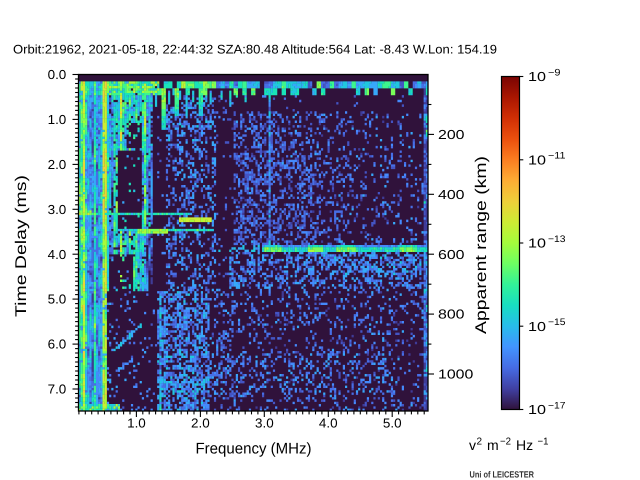 Image resolution: width=640 pixels, height=480 pixels. What do you see at coordinates (493, 445) in the screenshot?
I see `svg-text: m` at bounding box center [493, 445].